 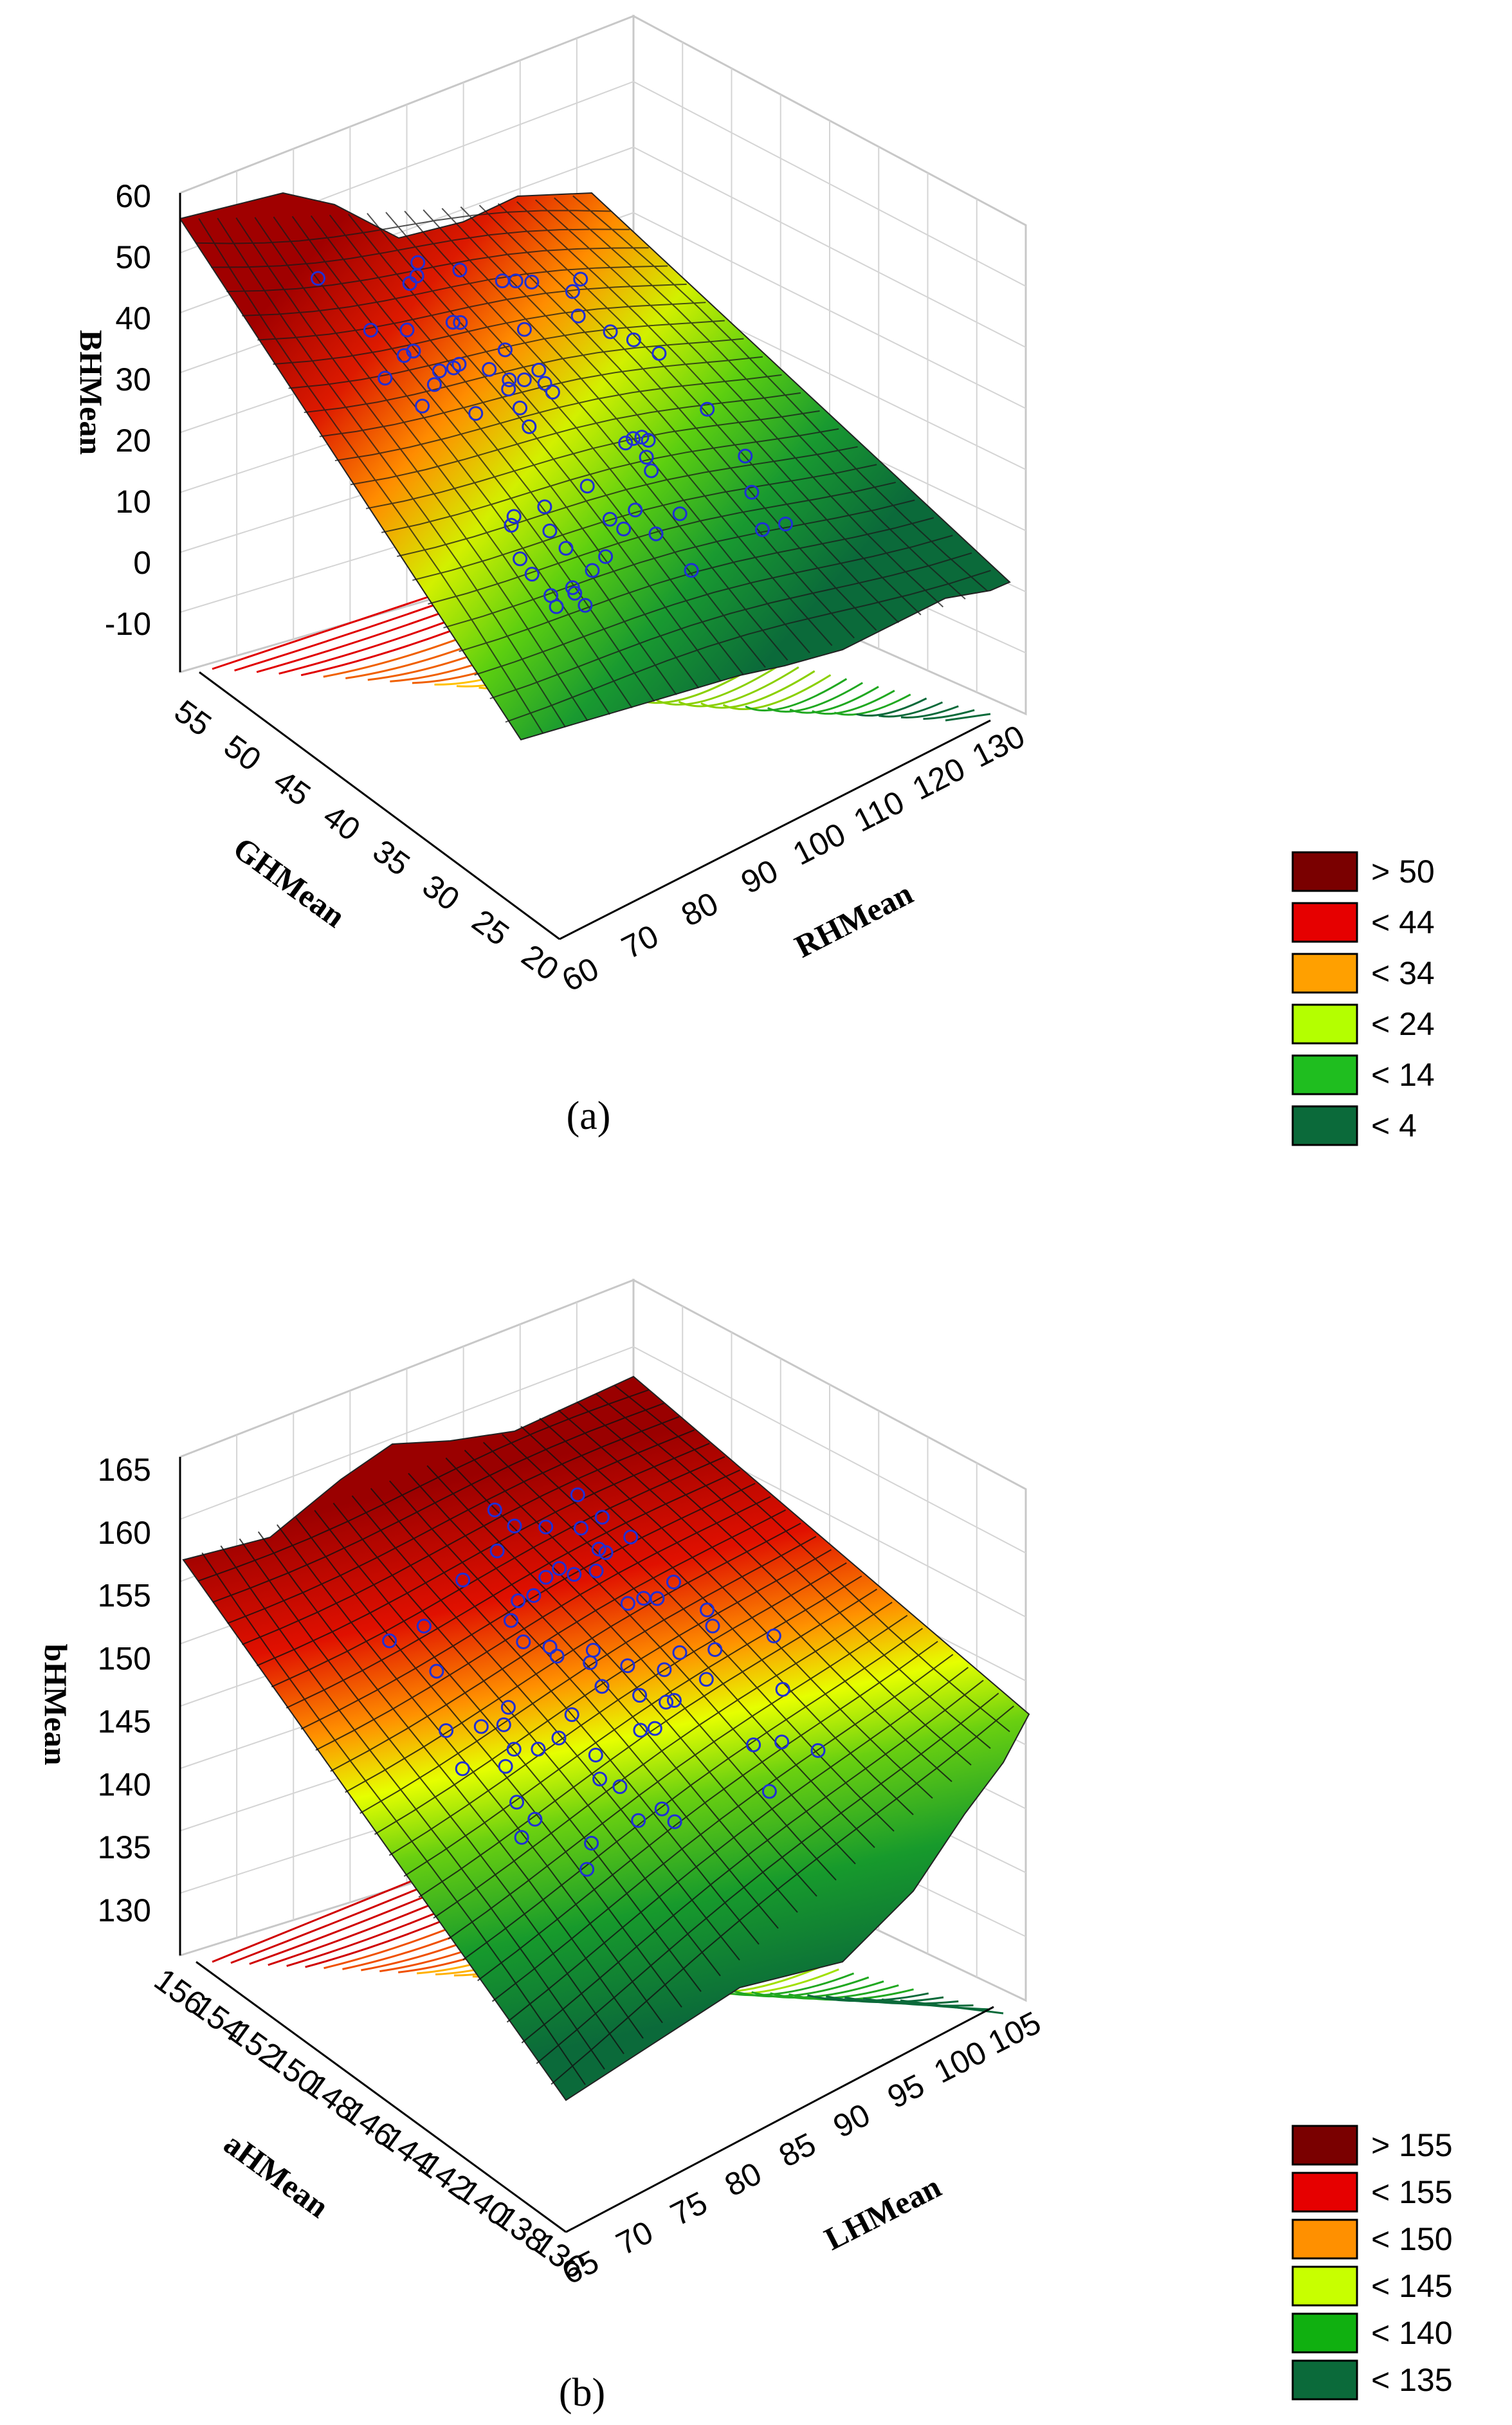 What do you see at coordinates (1412, 2239) in the screenshot?
I see `legend-label: < 150` at bounding box center [1412, 2239].